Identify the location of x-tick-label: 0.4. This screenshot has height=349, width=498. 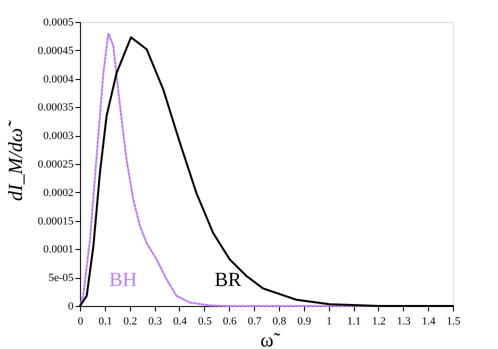
(180, 322).